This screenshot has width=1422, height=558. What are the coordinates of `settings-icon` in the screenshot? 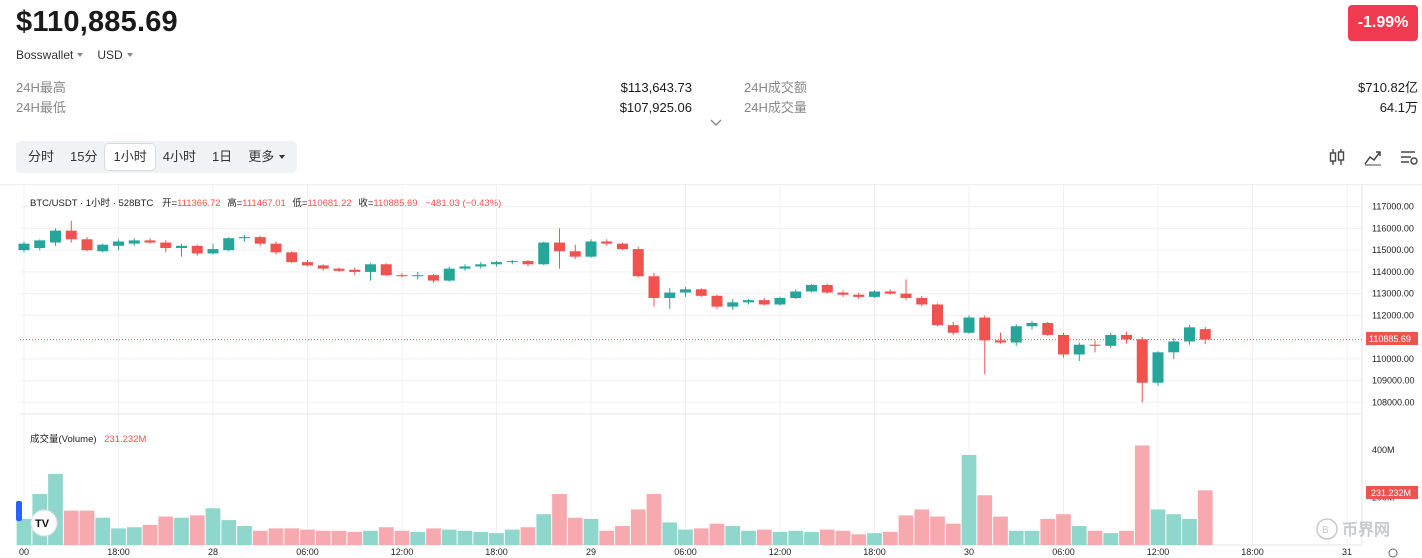 It's located at (1409, 157).